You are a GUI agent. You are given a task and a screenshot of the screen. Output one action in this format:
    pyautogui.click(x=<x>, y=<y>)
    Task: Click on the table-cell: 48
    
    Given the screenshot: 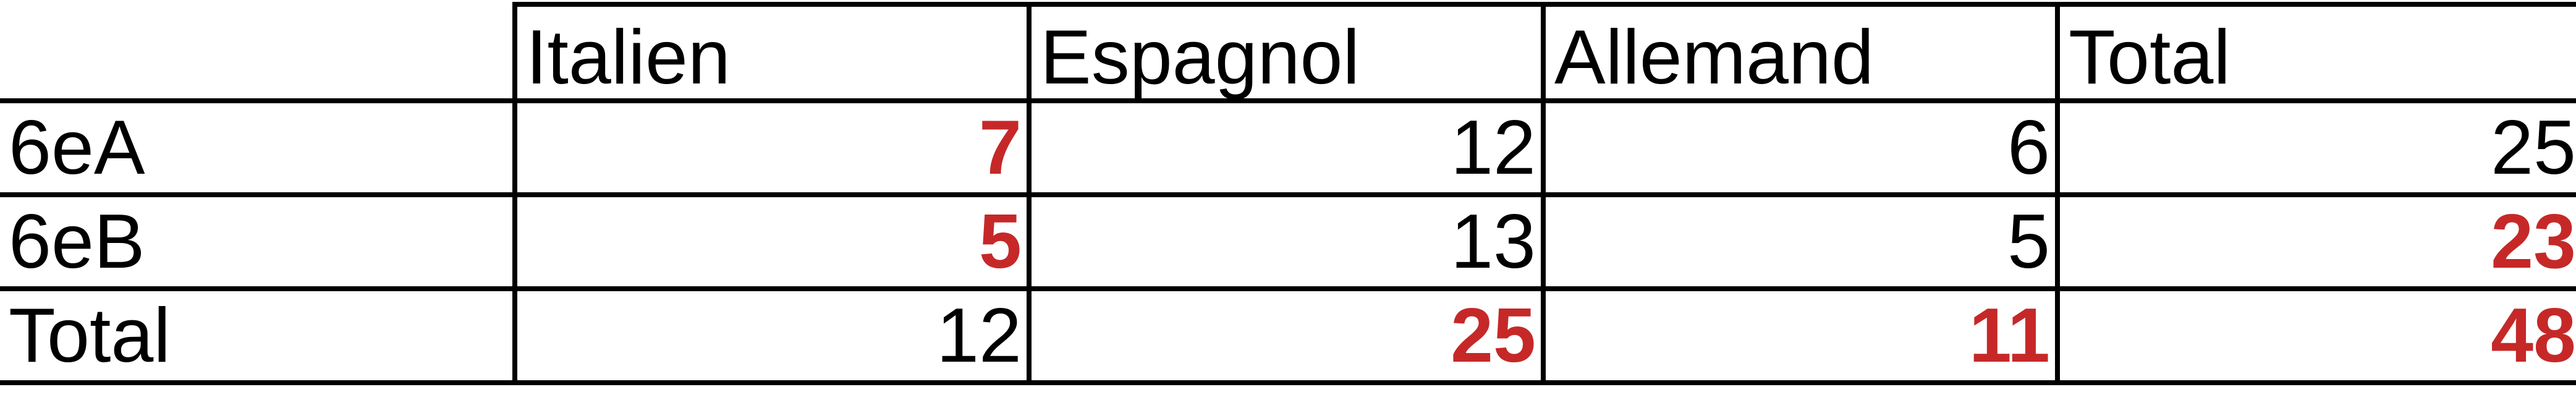 What is the action you would take?
    pyautogui.click(x=2315, y=335)
    